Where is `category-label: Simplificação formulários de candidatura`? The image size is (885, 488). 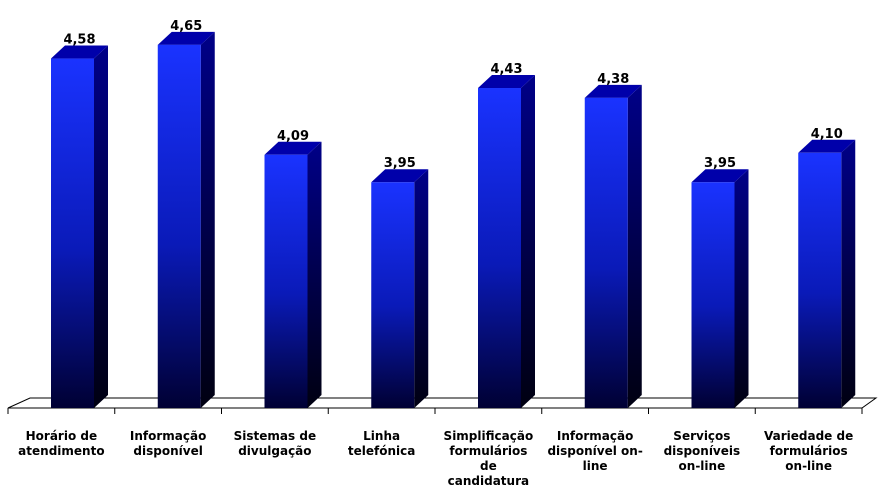 category-label: Simplificação formulários de candidatura is located at coordinates (489, 458).